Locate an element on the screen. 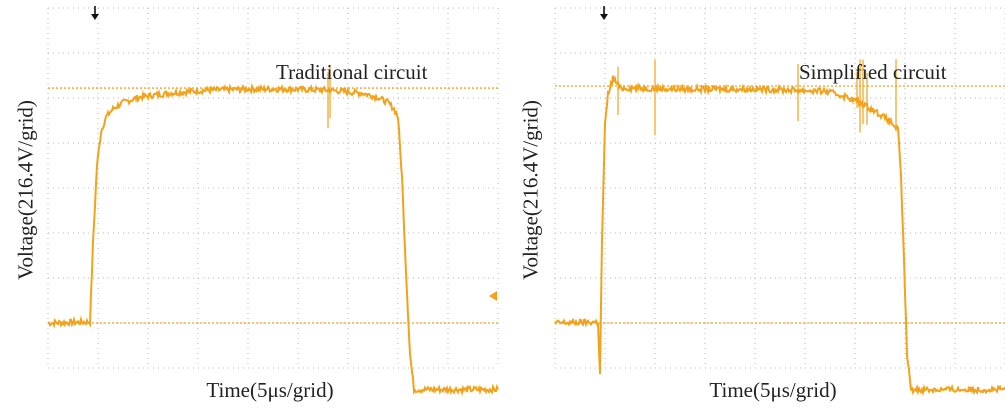 This screenshot has height=411, width=1005. level-marker-icon is located at coordinates (493, 296).